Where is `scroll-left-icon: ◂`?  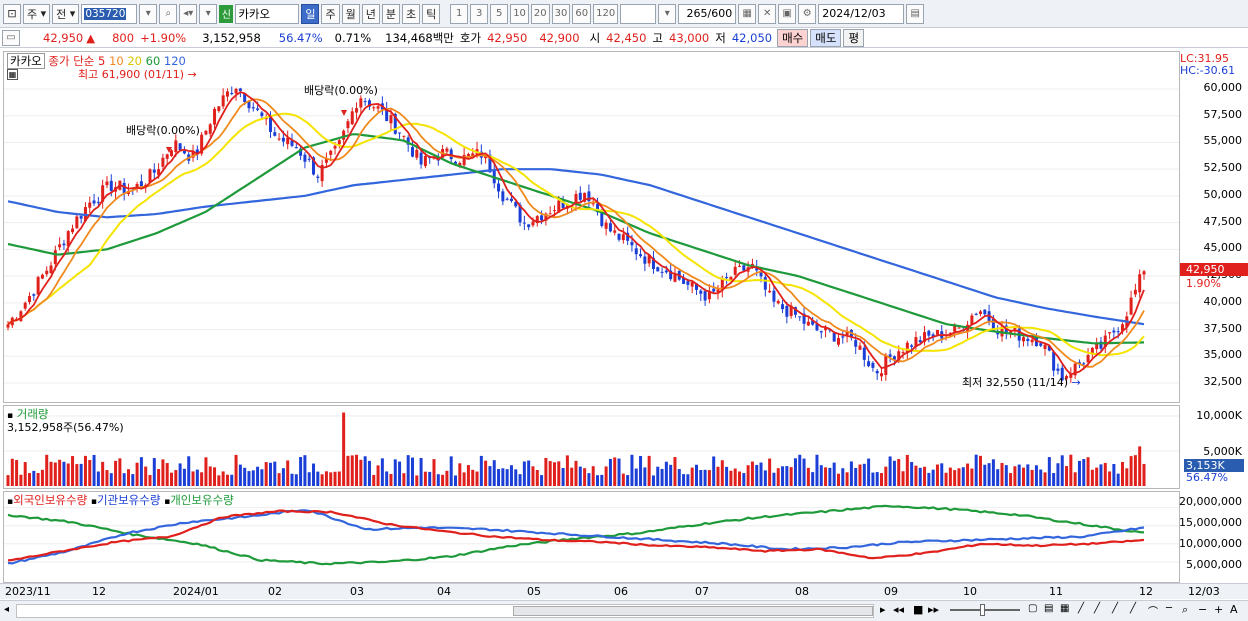
scroll-left-icon: ◂ is located at coordinates (7, 609).